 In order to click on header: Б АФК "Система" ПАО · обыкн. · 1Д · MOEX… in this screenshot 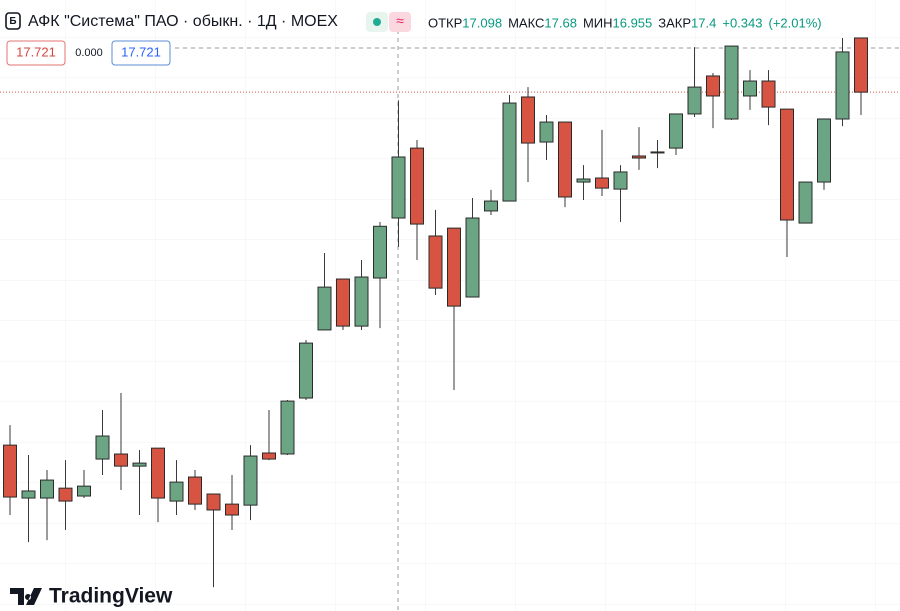, I will do `click(208, 22)`.